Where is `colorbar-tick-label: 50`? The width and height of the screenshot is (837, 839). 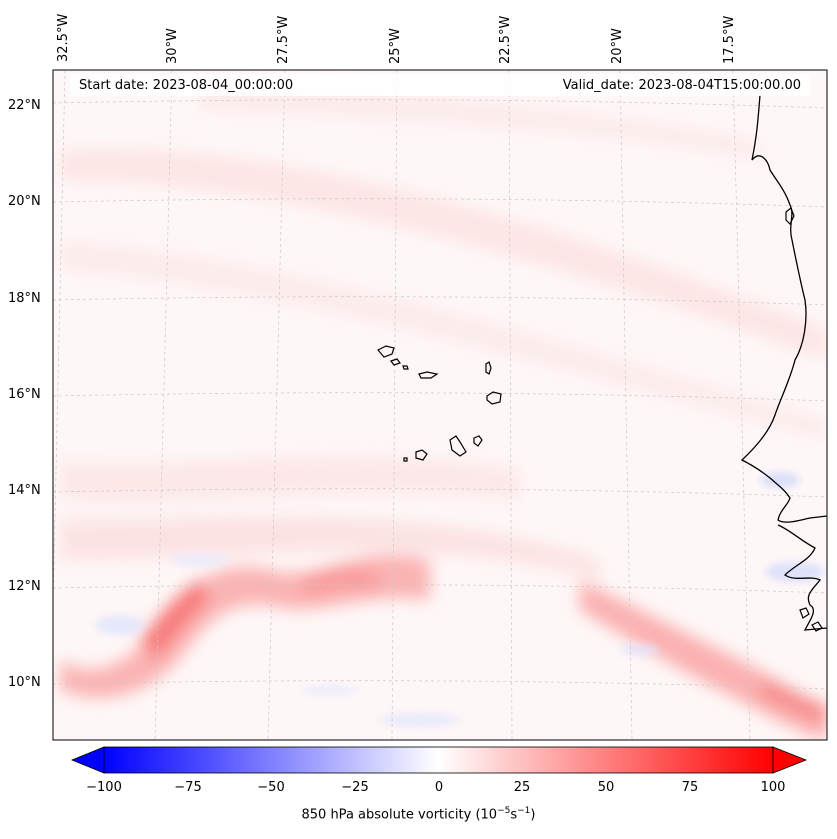
colorbar-tick-label: 50 is located at coordinates (606, 787).